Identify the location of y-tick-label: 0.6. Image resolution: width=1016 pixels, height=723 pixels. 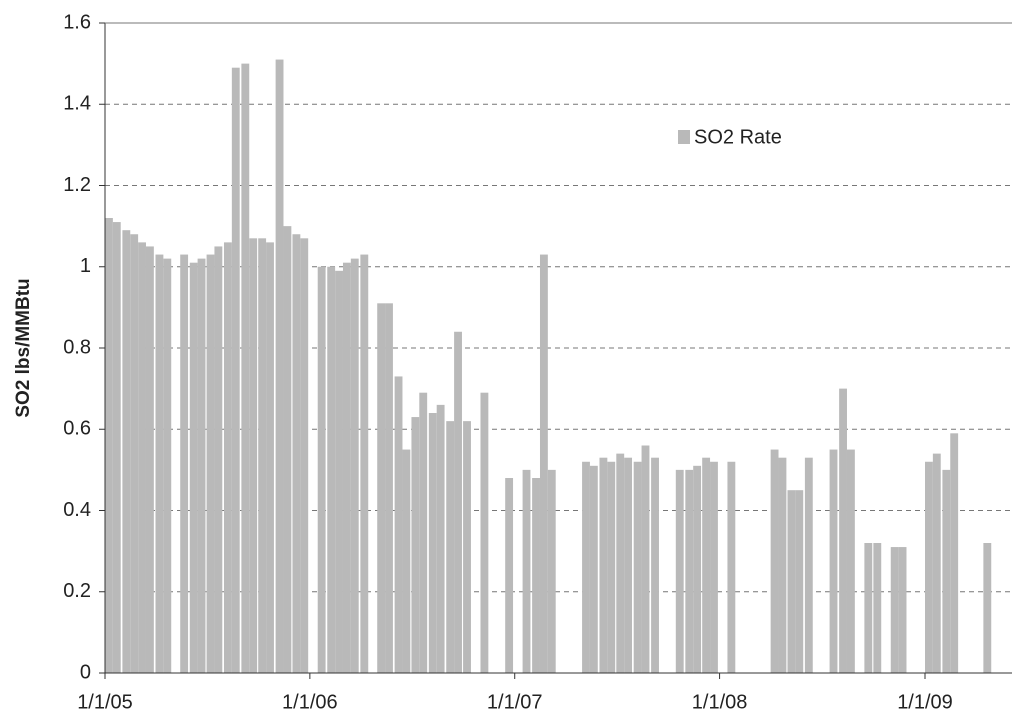
(77, 429).